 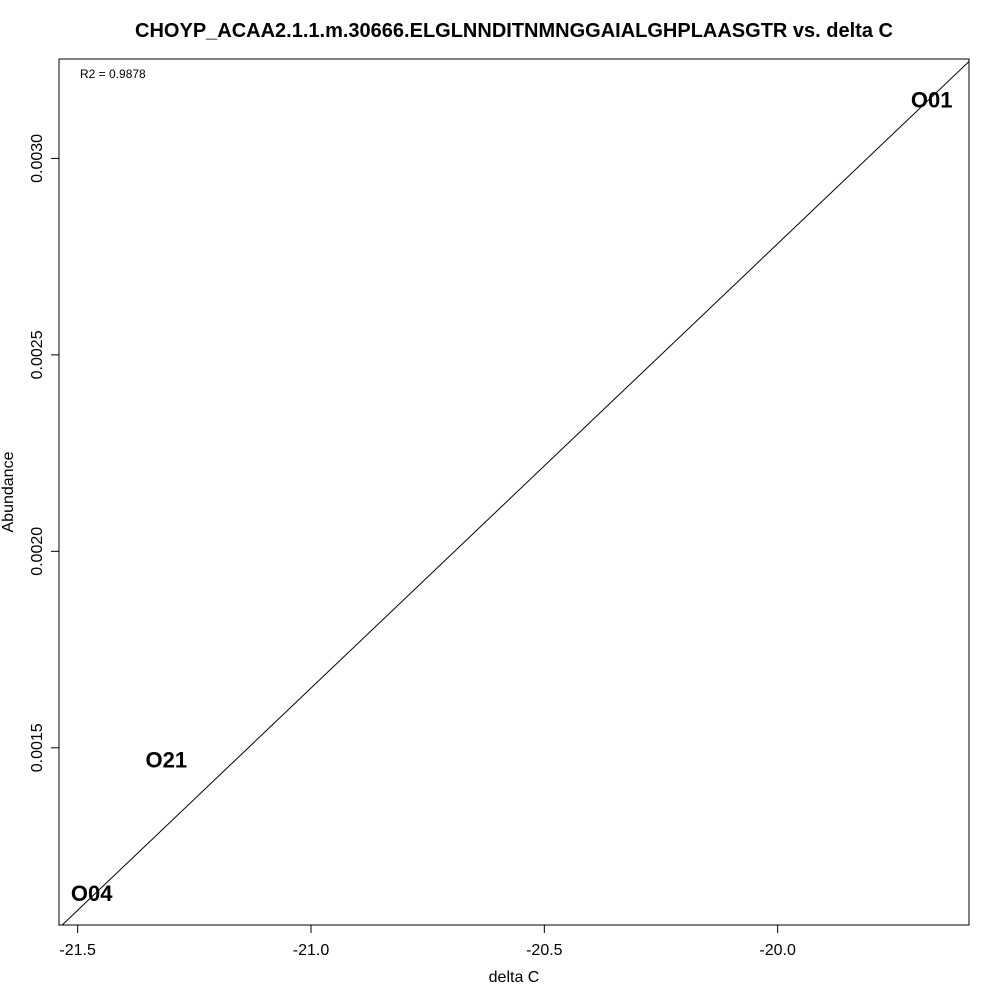 What do you see at coordinates (37, 158) in the screenshot?
I see `y-tick-label: 0.0030` at bounding box center [37, 158].